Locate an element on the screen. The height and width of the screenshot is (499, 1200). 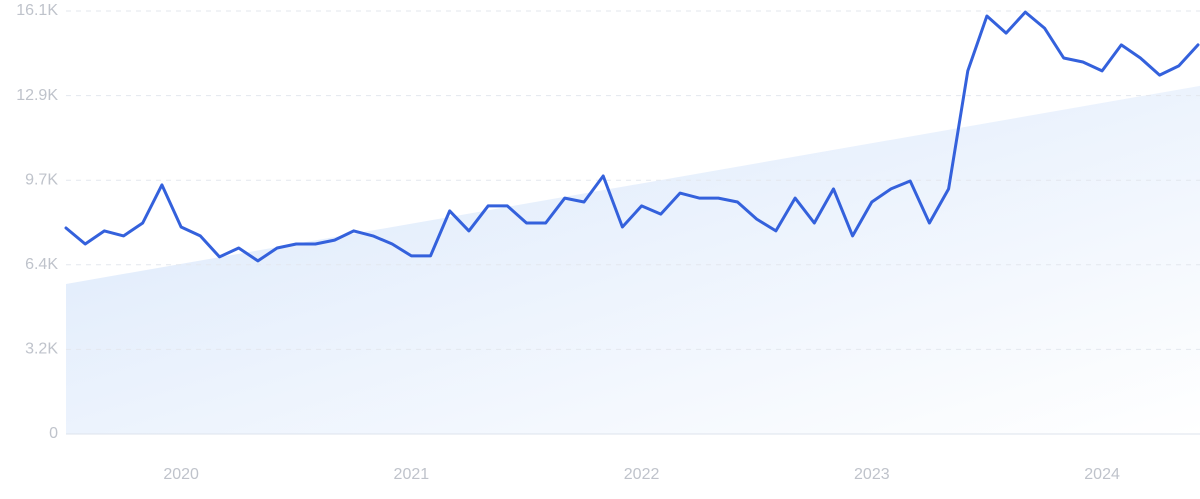
y-tick-label: 9.7K is located at coordinates (41, 179).